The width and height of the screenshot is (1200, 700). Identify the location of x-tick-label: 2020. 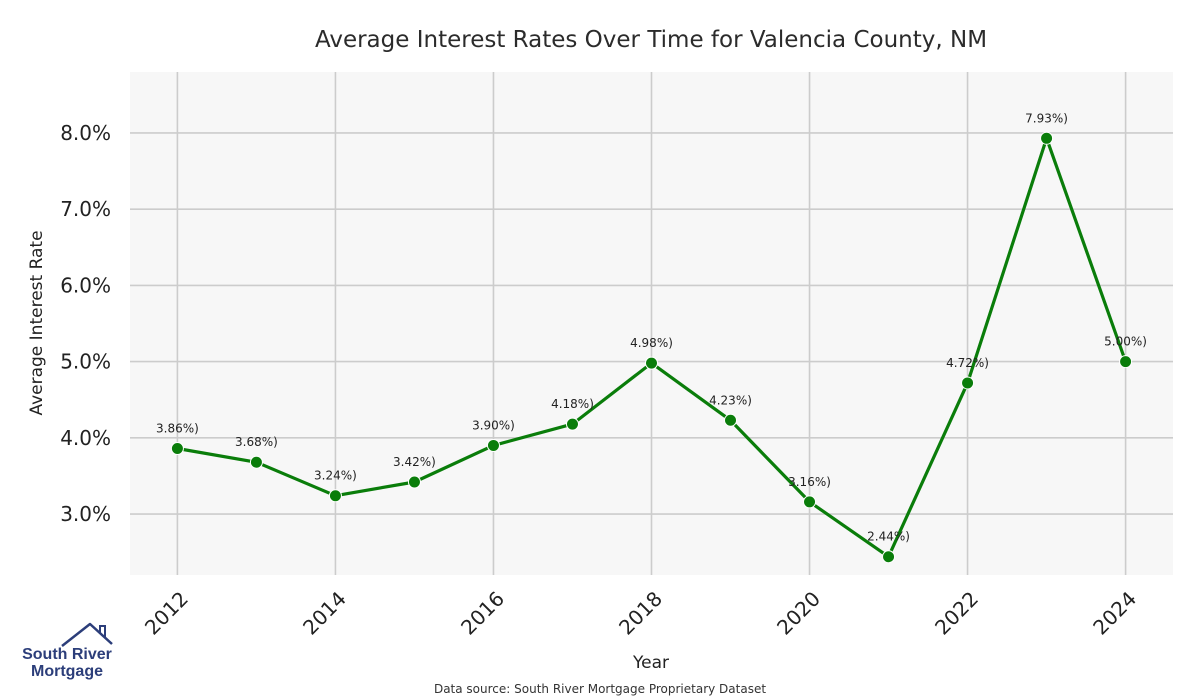
(798, 613).